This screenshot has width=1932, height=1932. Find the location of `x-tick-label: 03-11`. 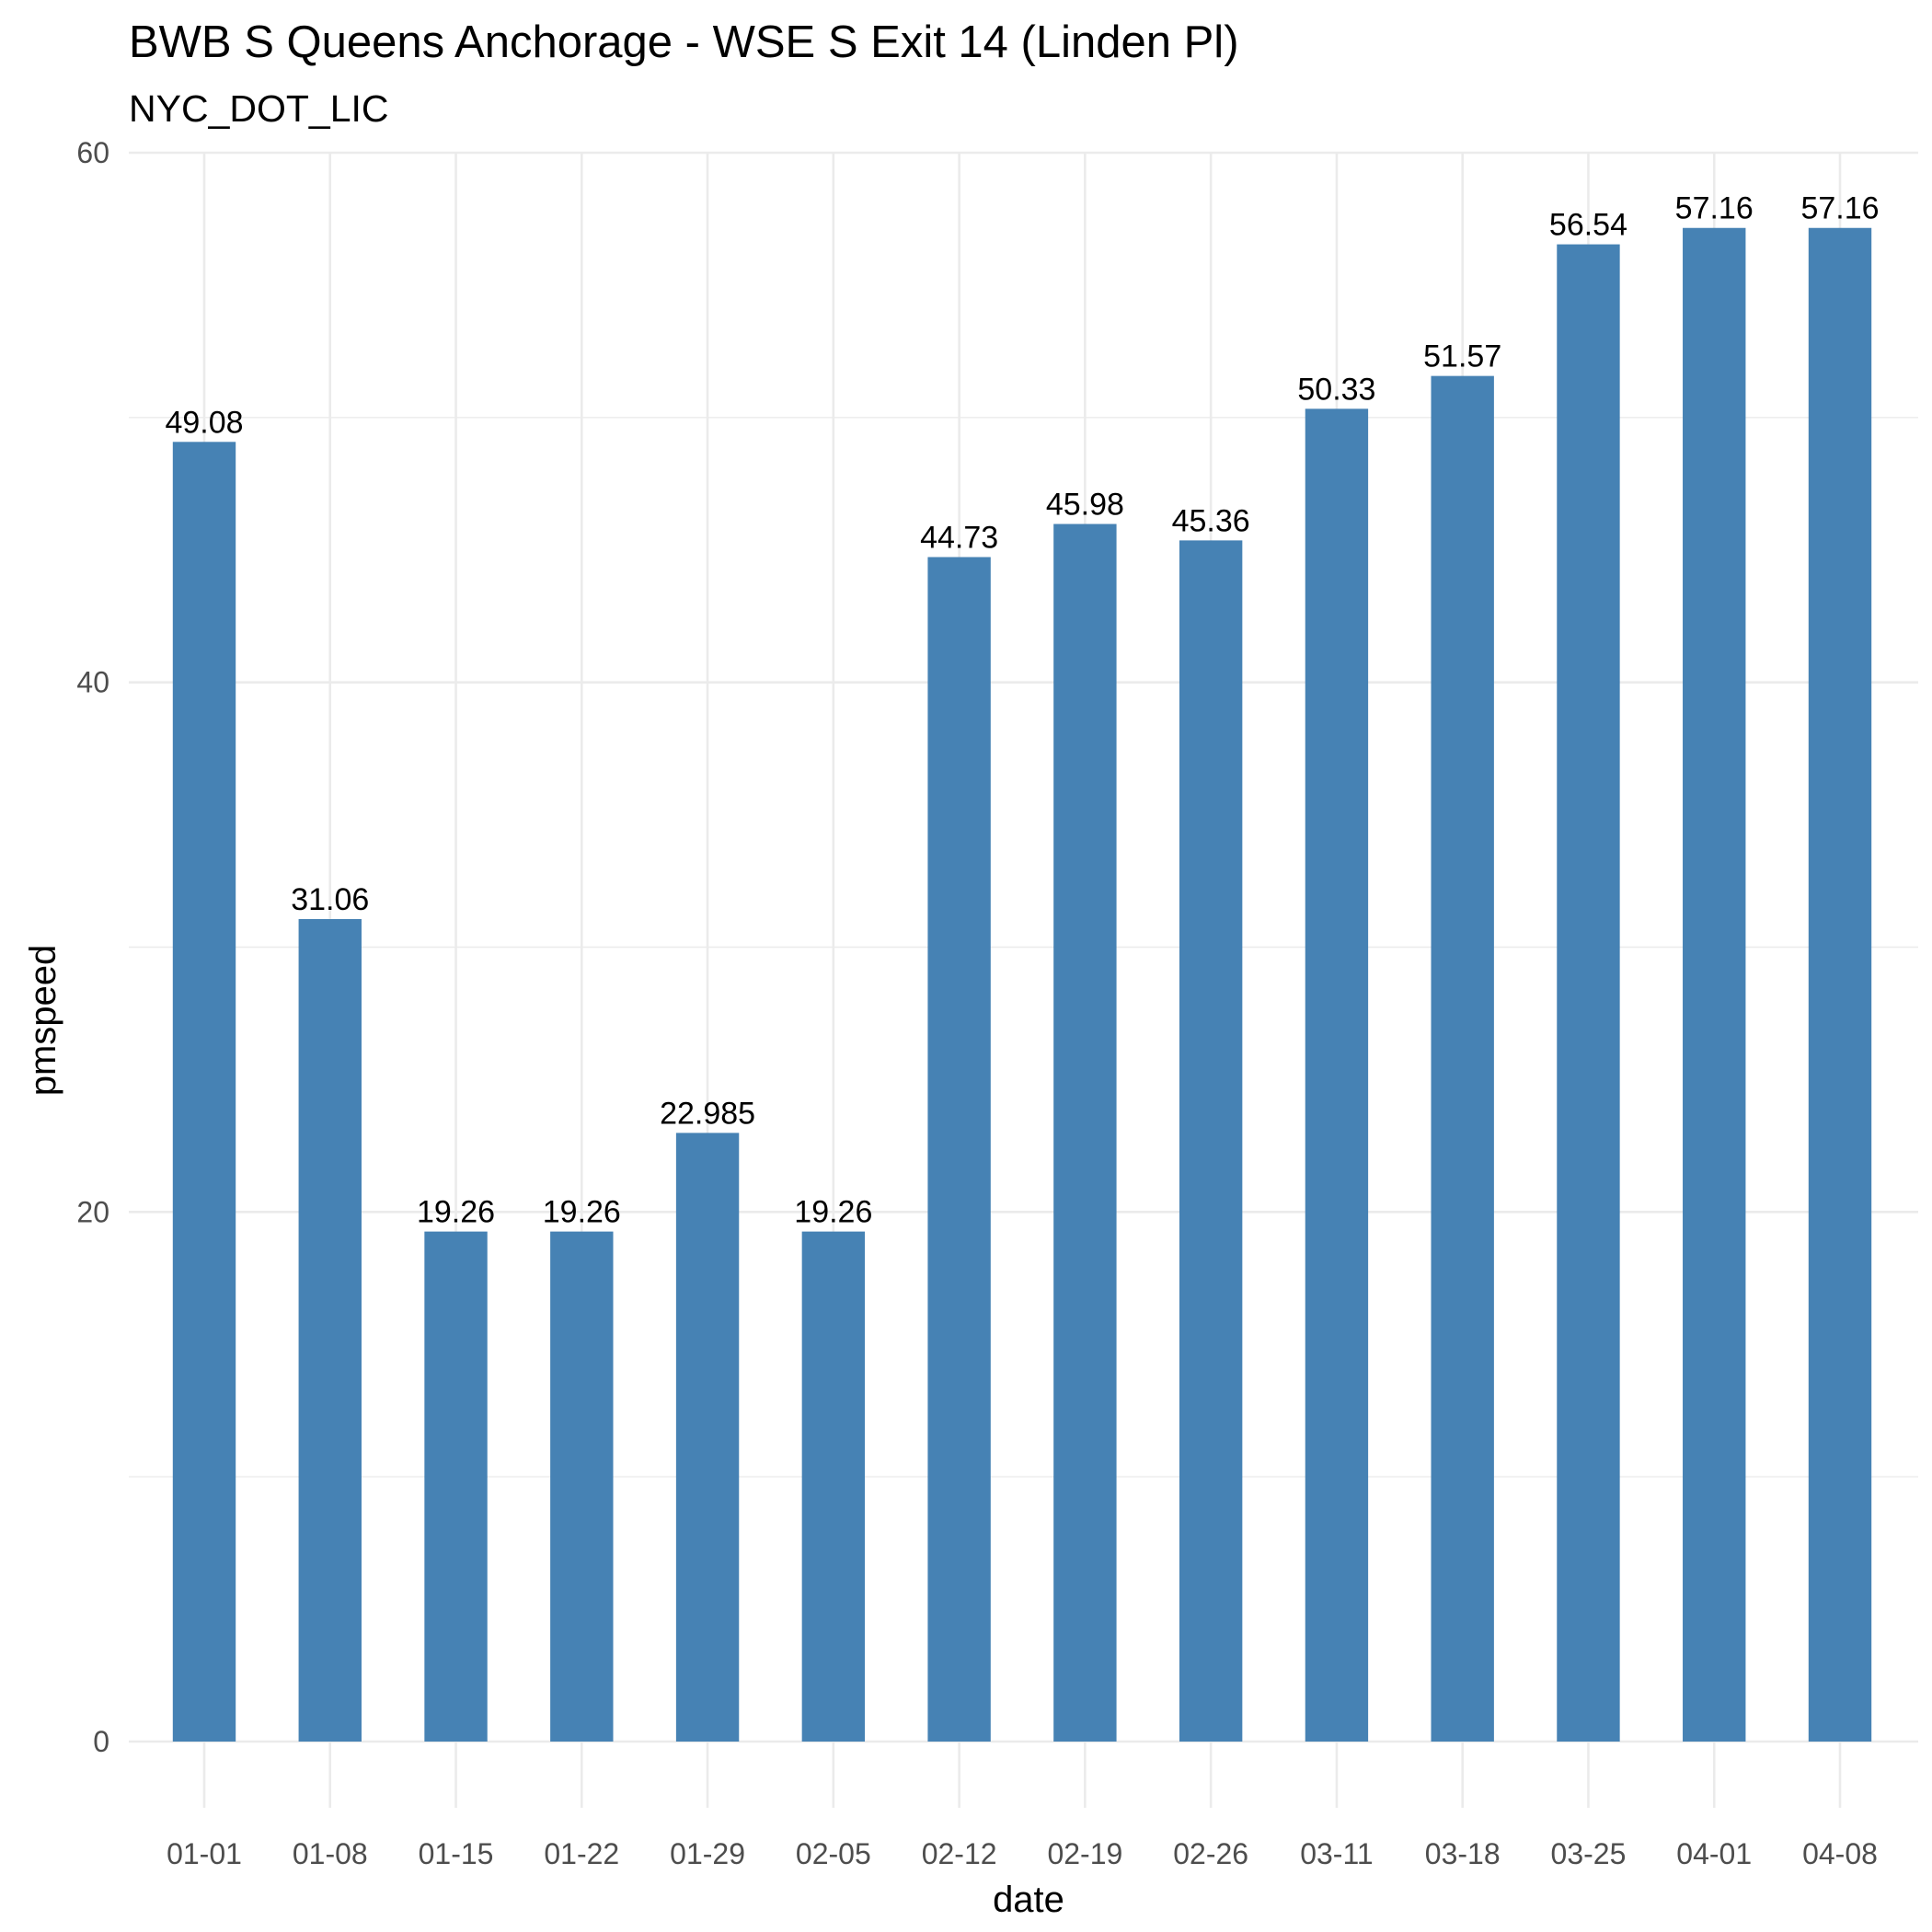

x-tick-label: 03-11 is located at coordinates (1336, 1853).